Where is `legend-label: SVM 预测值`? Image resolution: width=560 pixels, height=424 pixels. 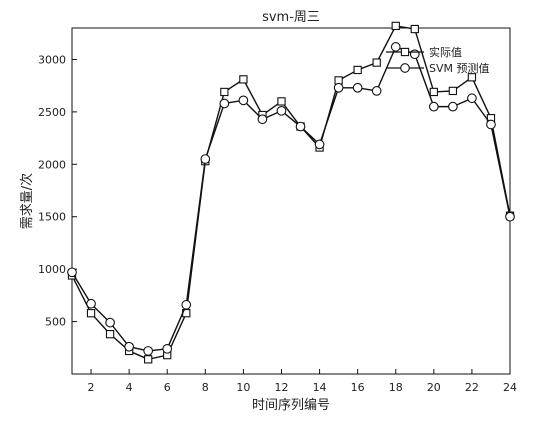
legend-label: SVM 预测值 is located at coordinates (459, 68).